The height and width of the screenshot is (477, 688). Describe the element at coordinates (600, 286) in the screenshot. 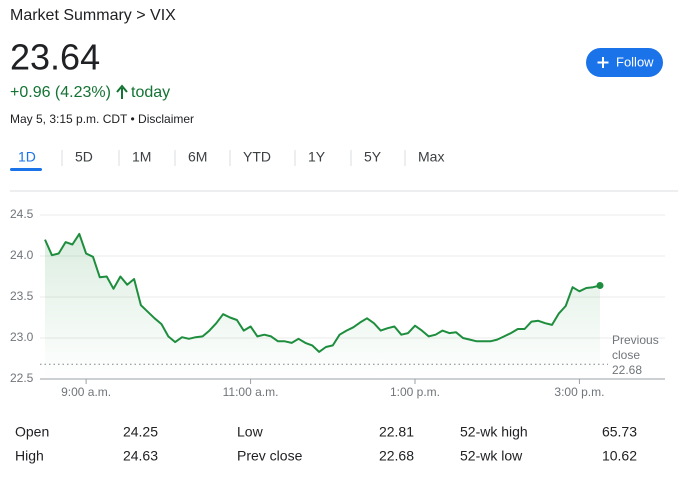

I see `last-point` at that location.